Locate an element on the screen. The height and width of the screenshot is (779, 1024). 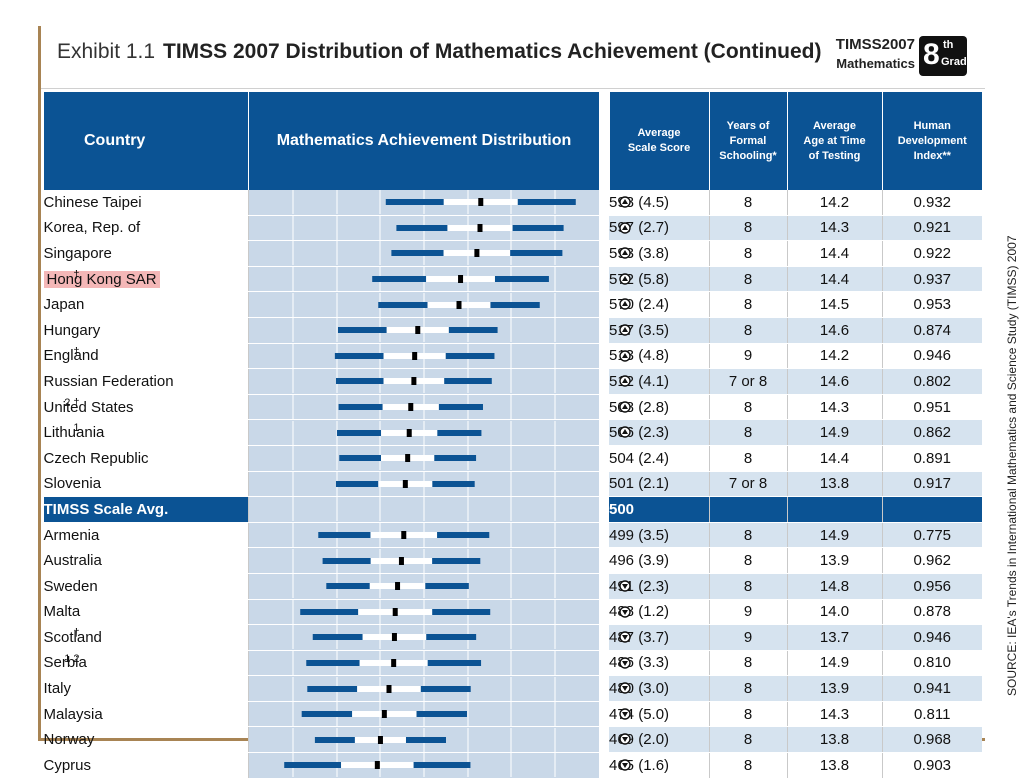
score-cell: 480 (3.0) is located at coordinates (659, 688).